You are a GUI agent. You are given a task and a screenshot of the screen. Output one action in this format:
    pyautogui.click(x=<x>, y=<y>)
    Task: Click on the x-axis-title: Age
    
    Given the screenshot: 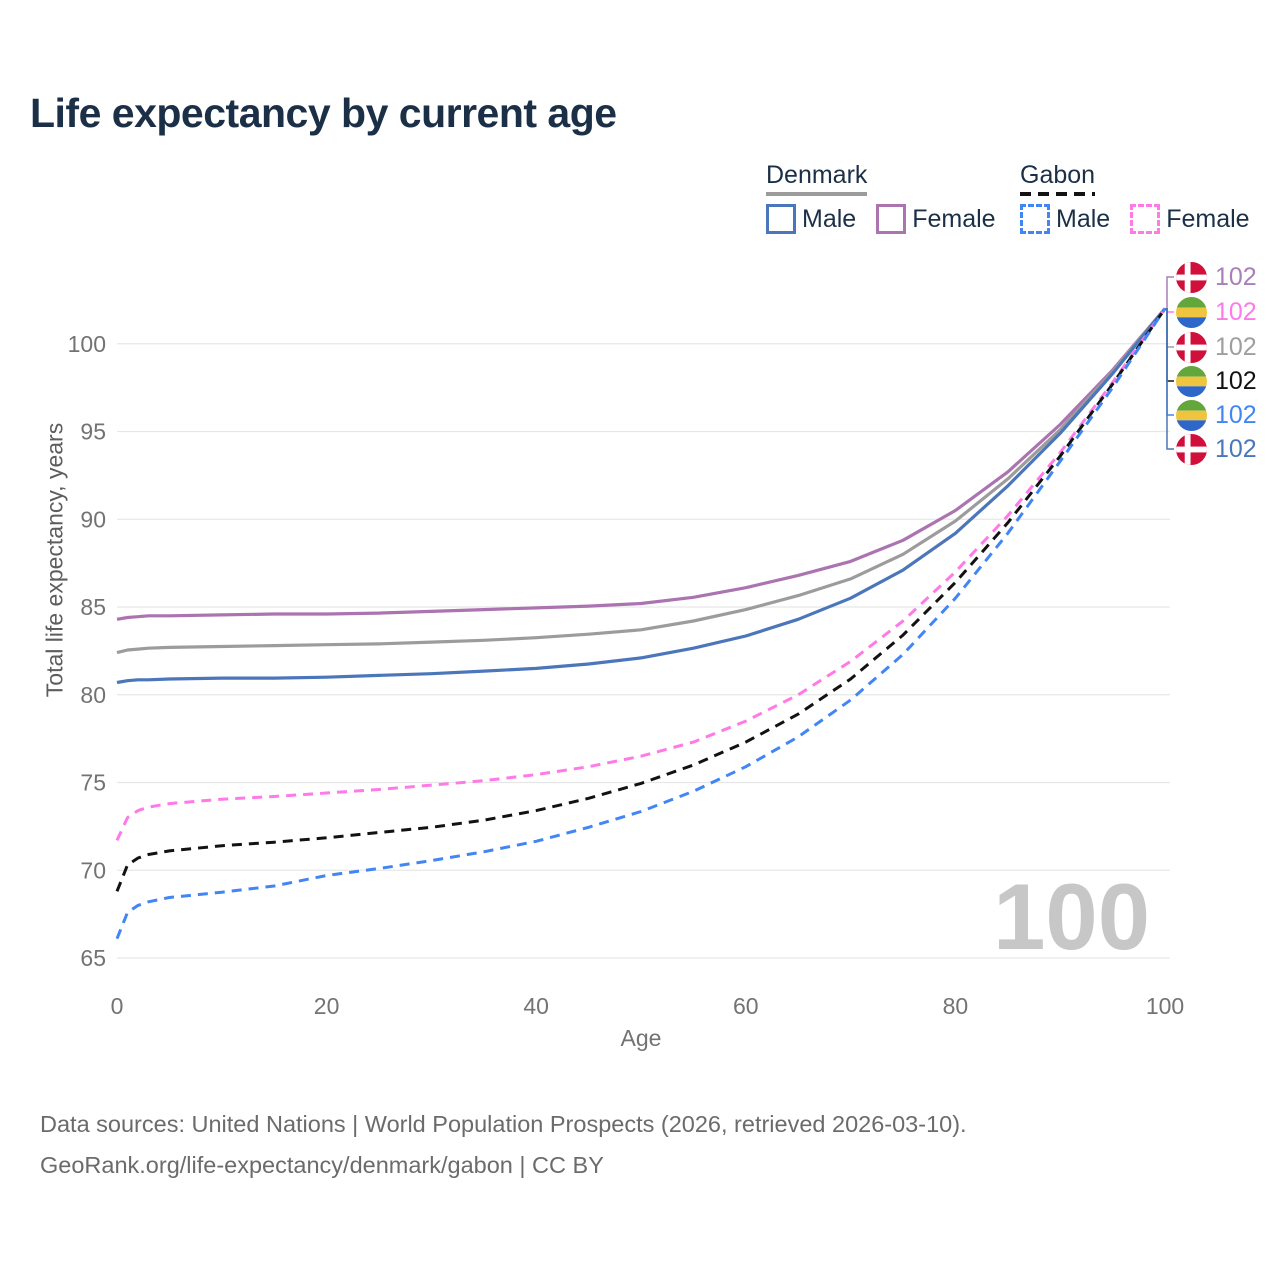 What is the action you would take?
    pyautogui.click(x=641, y=1038)
    